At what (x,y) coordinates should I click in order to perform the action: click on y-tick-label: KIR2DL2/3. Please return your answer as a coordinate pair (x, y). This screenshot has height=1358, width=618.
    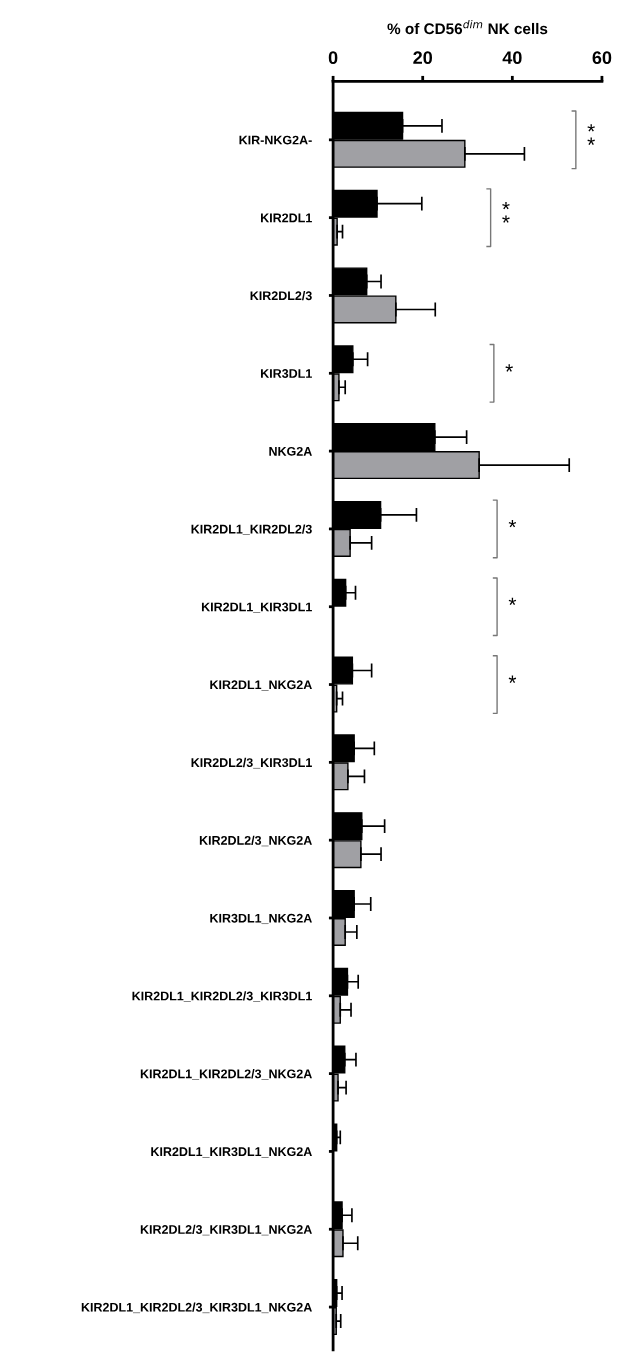
    Looking at the image, I should click on (281, 295).